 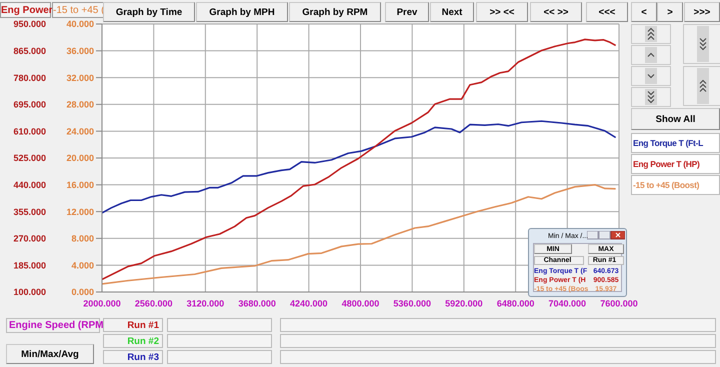 I want to click on button: Prev, so click(x=407, y=12).